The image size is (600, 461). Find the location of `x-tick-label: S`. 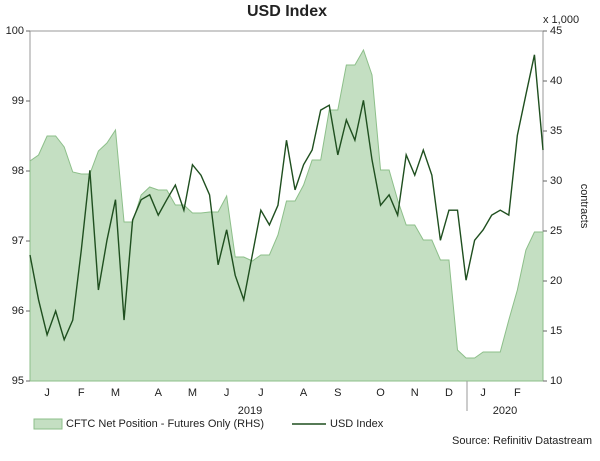

x-tick-label: S is located at coordinates (337, 393).